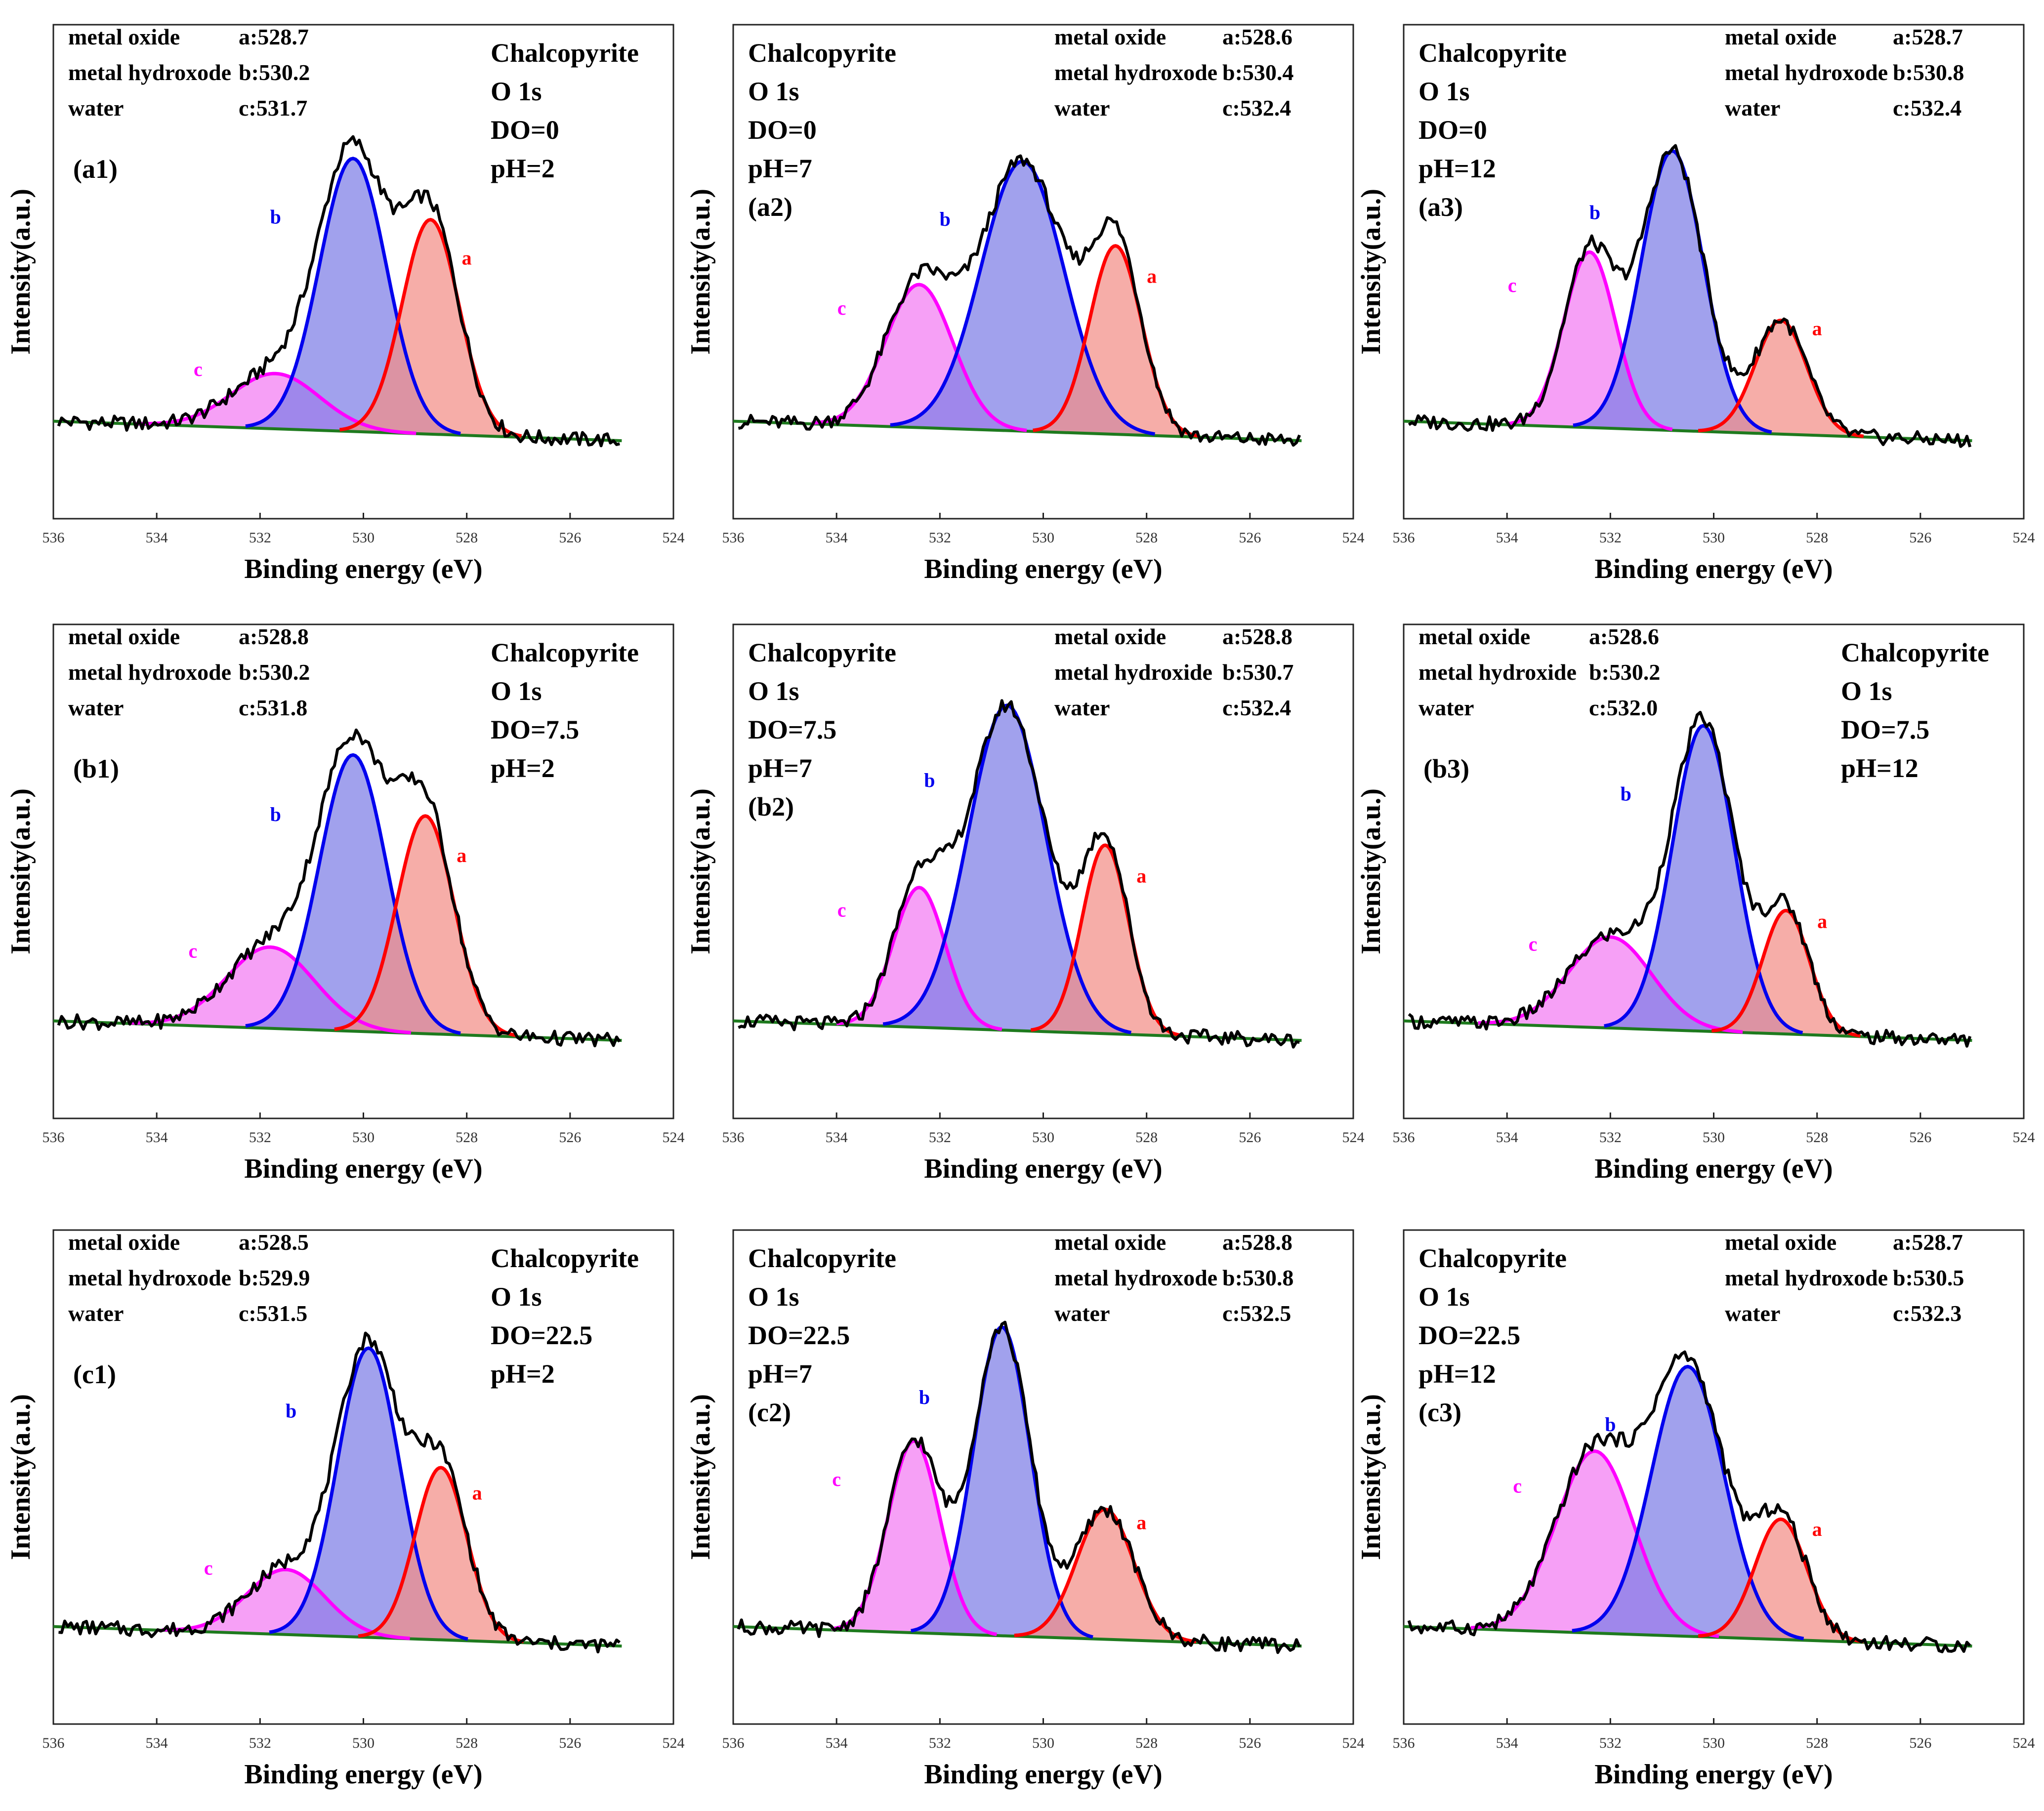 The image size is (2044, 1811). What do you see at coordinates (273, 1313) in the screenshot?
I see `legend-value: c:531.5` at bounding box center [273, 1313].